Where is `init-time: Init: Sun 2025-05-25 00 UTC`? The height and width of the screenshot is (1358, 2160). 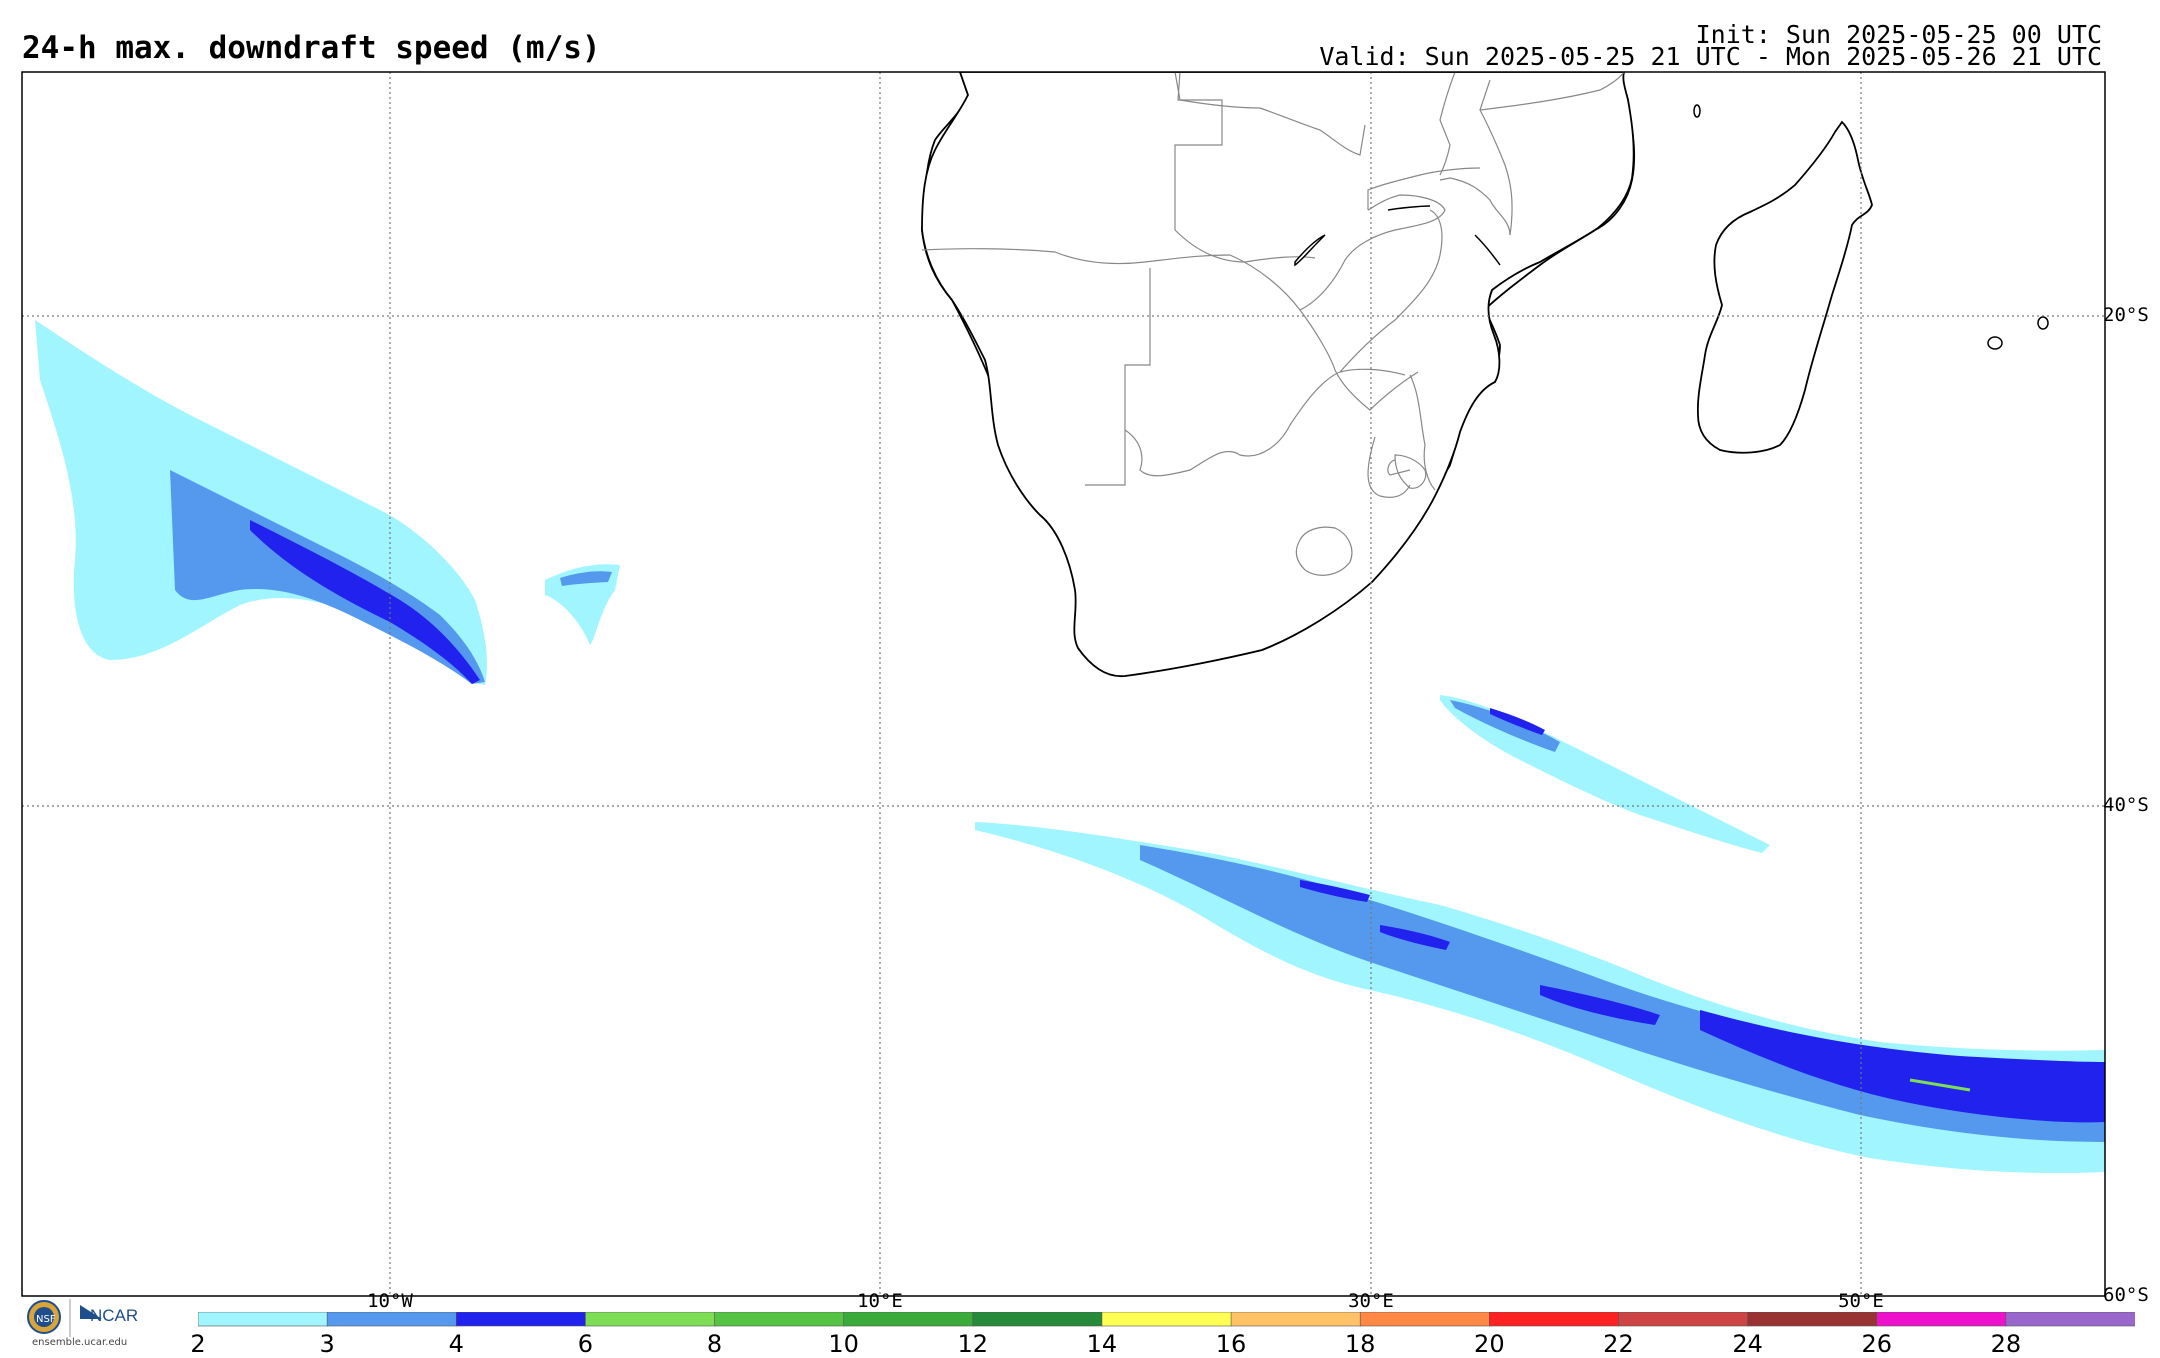
init-time: Init: Sun 2025-05-25 00 UTC is located at coordinates (1898, 34).